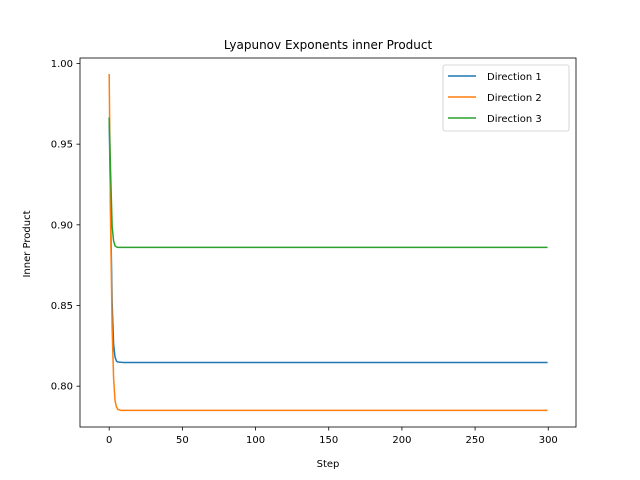 This screenshot has width=640, height=480. I want to click on x-tick-label: 50, so click(182, 440).